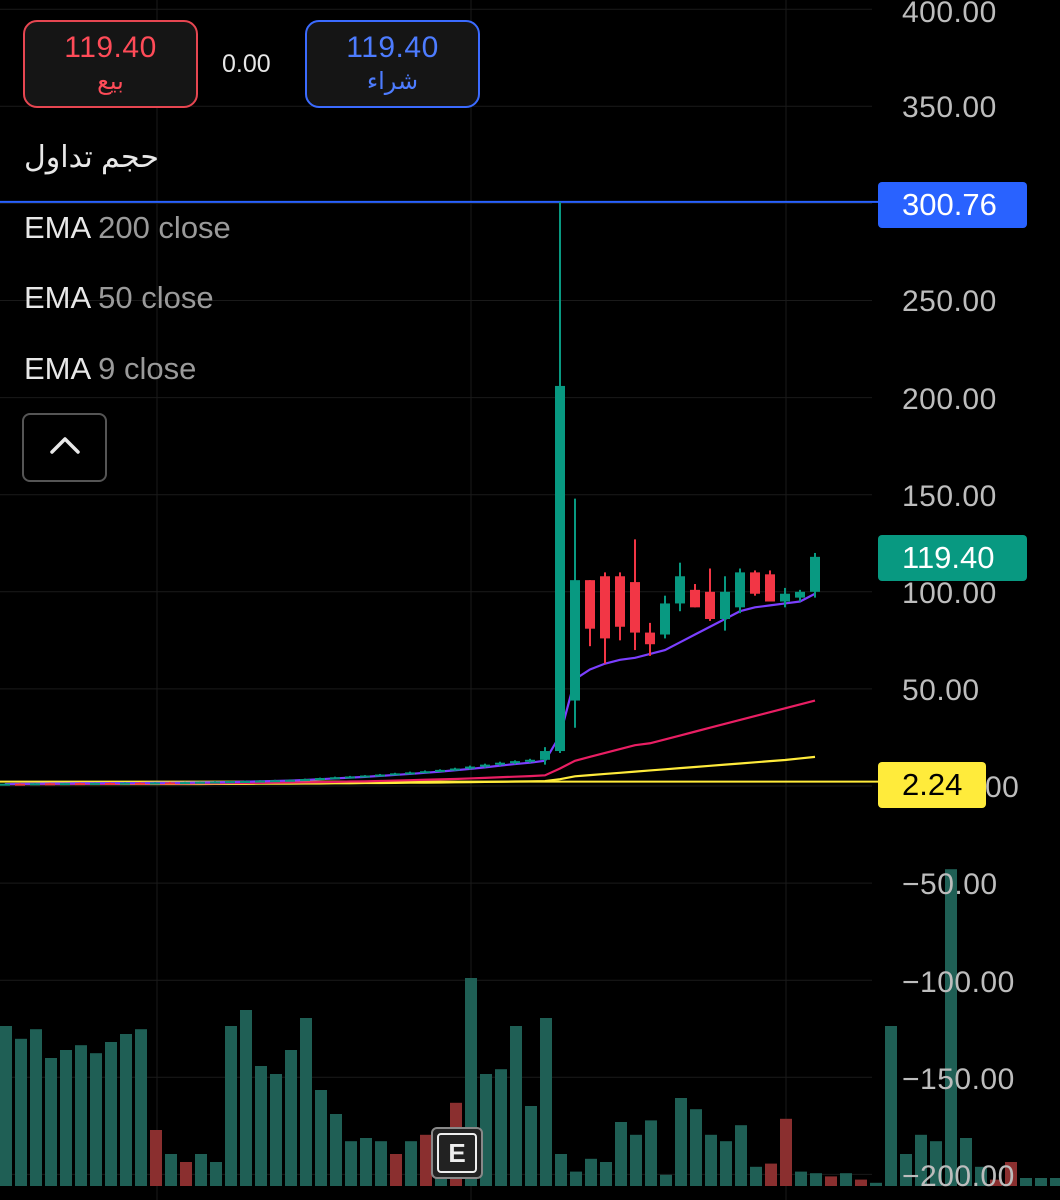  I want to click on sell-label: بيع, so click(110, 81).